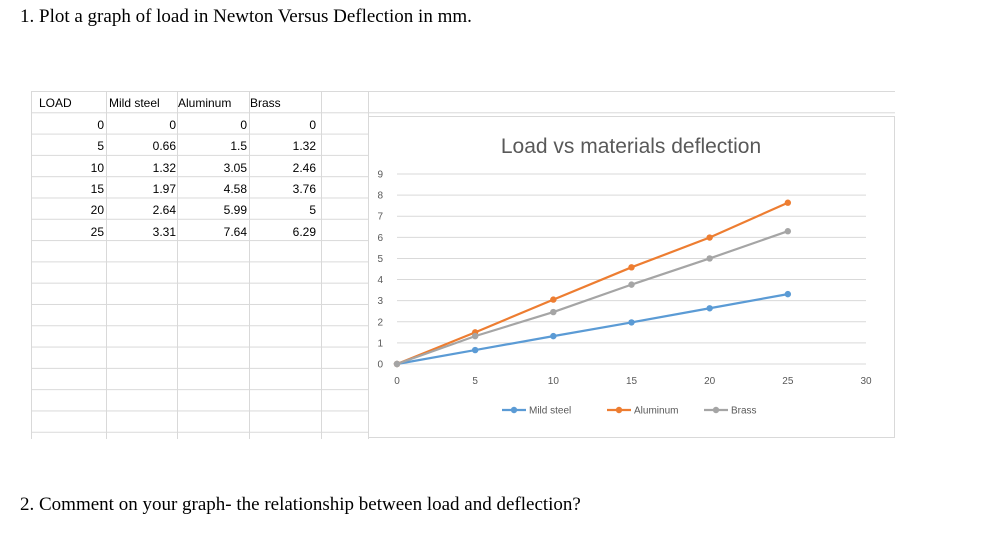  I want to click on table-cell: 2.64, so click(164, 210).